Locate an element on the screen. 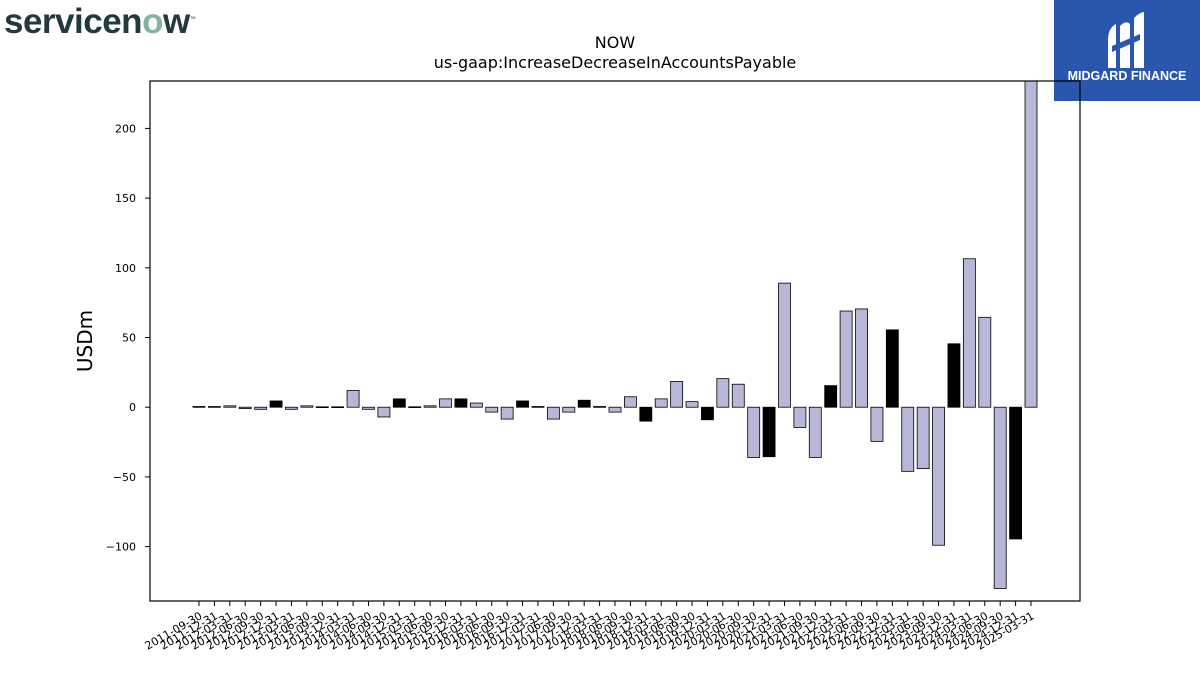 Image resolution: width=1200 pixels, height=675 pixels. midgard-finance-logo: MIDGARD FINANCE is located at coordinates (1127, 50).